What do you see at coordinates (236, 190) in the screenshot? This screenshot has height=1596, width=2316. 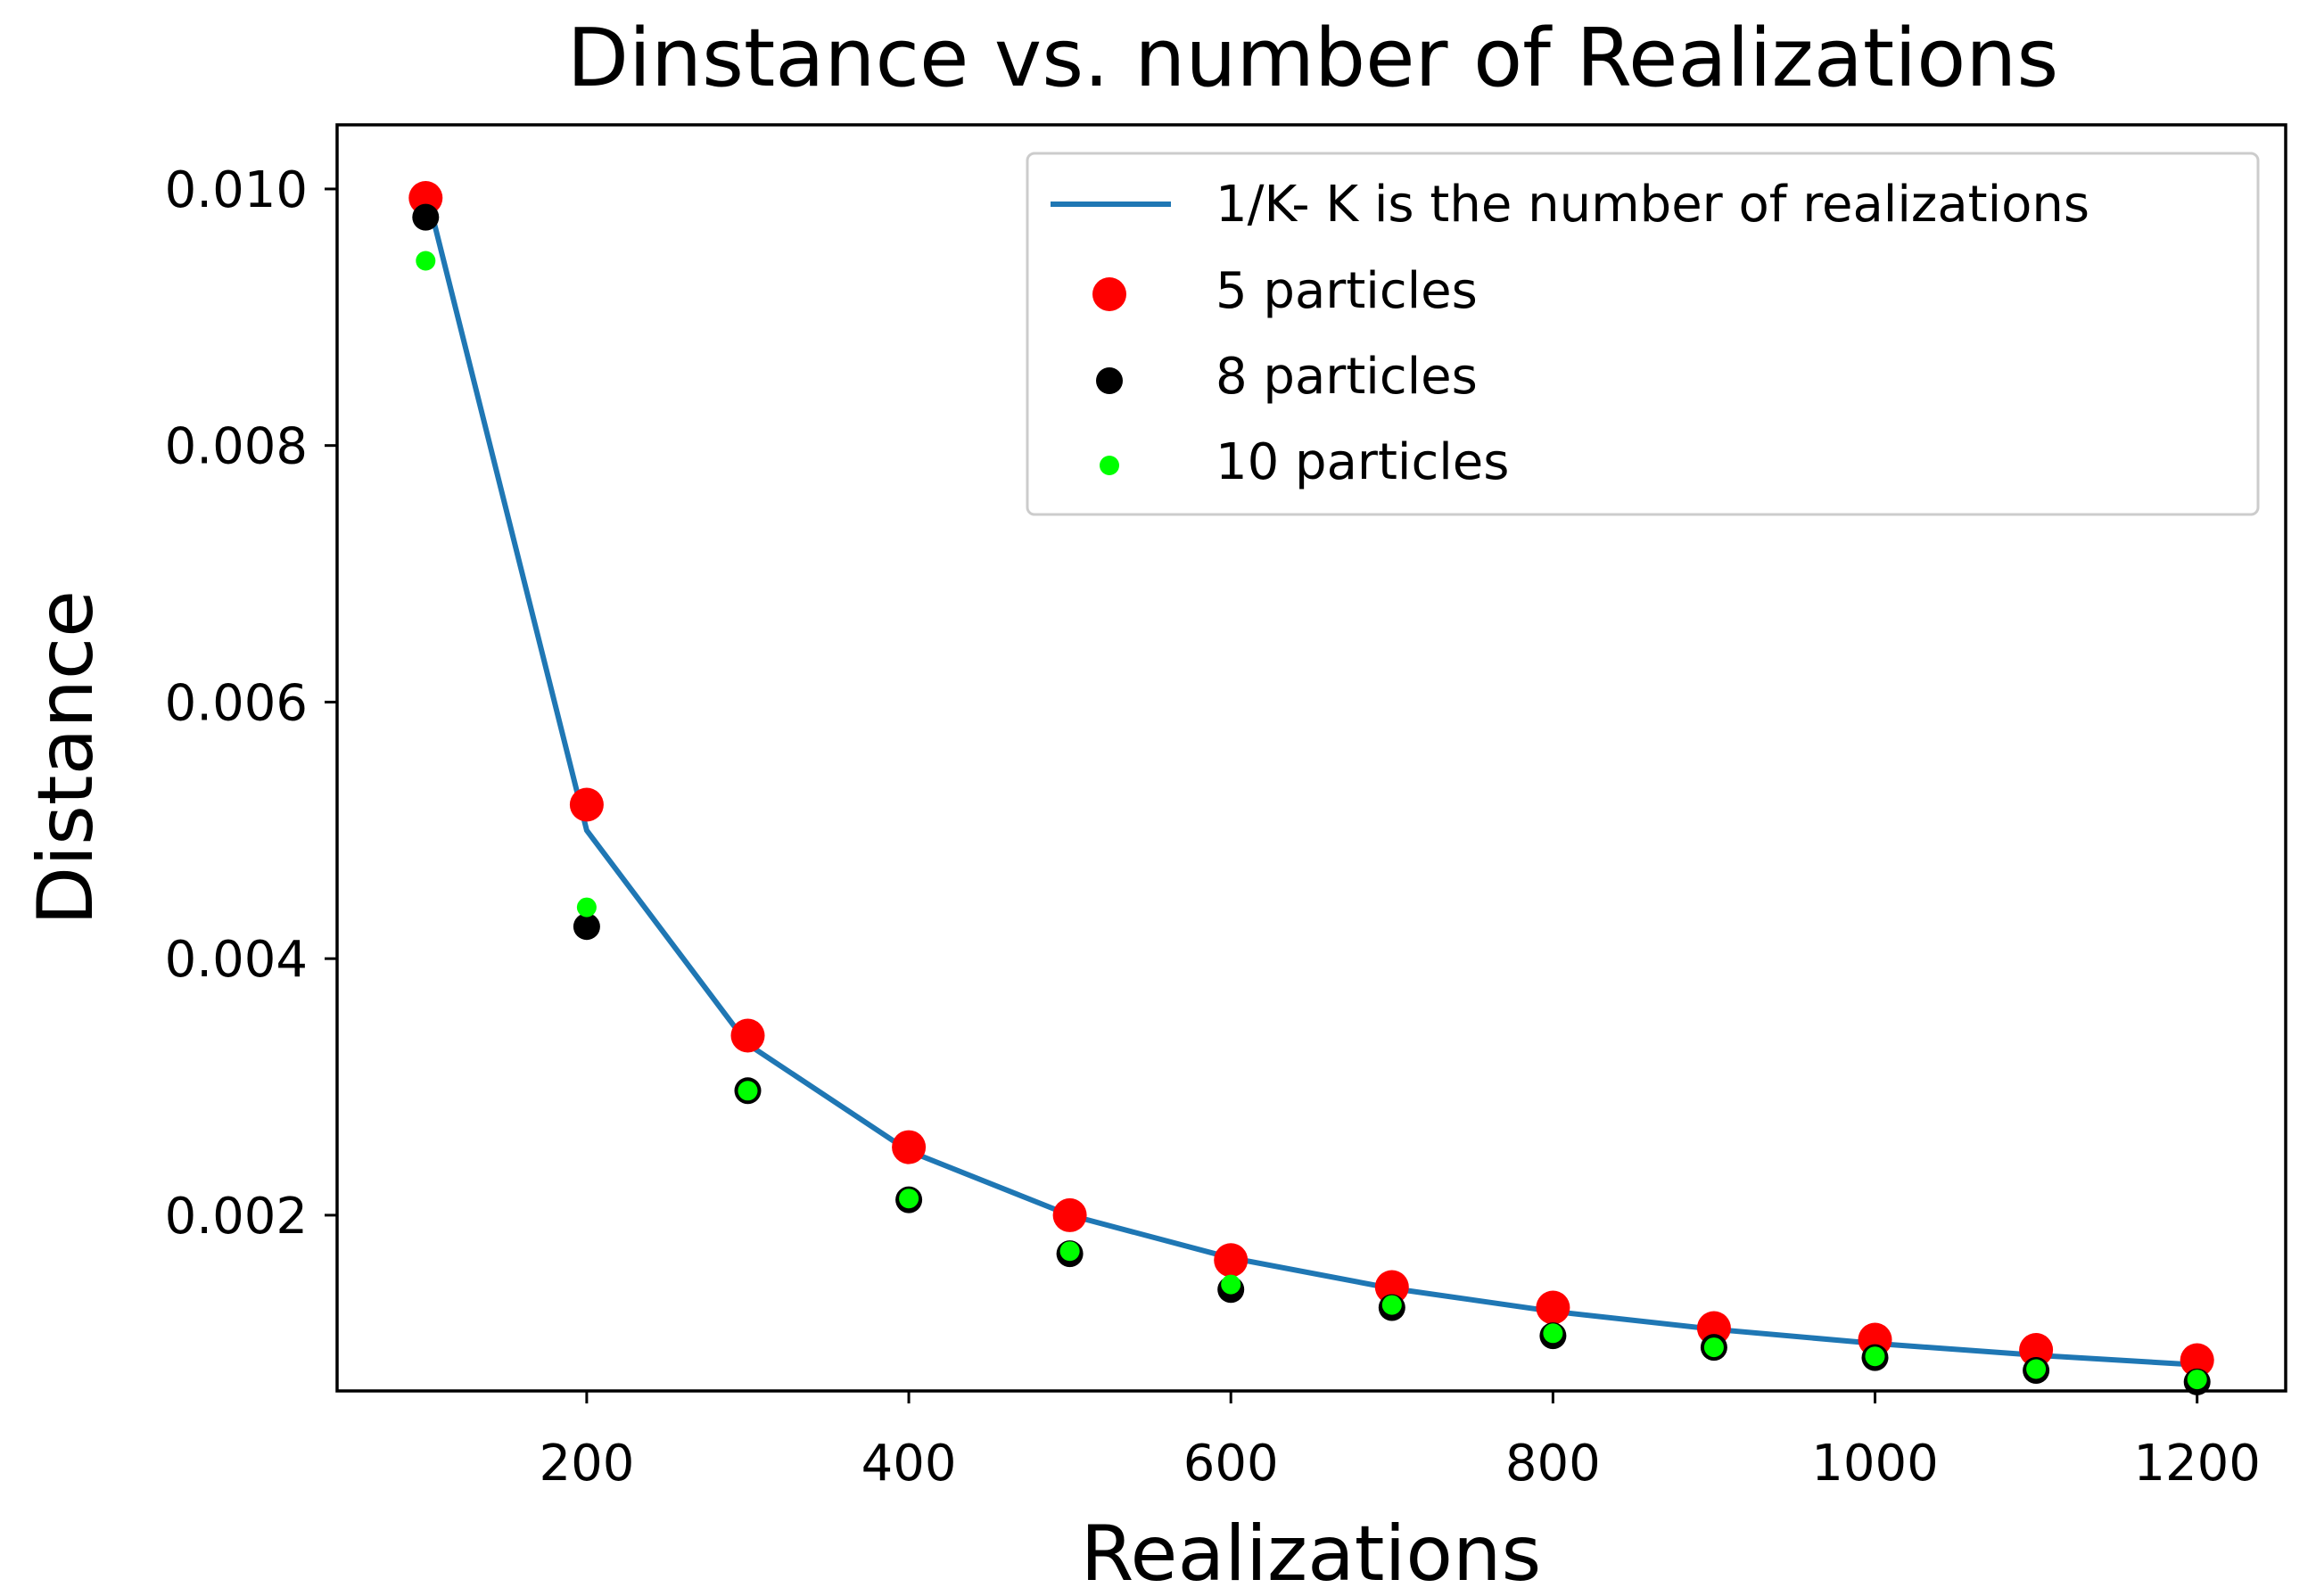 I see `y-tick-label: 0.010` at bounding box center [236, 190].